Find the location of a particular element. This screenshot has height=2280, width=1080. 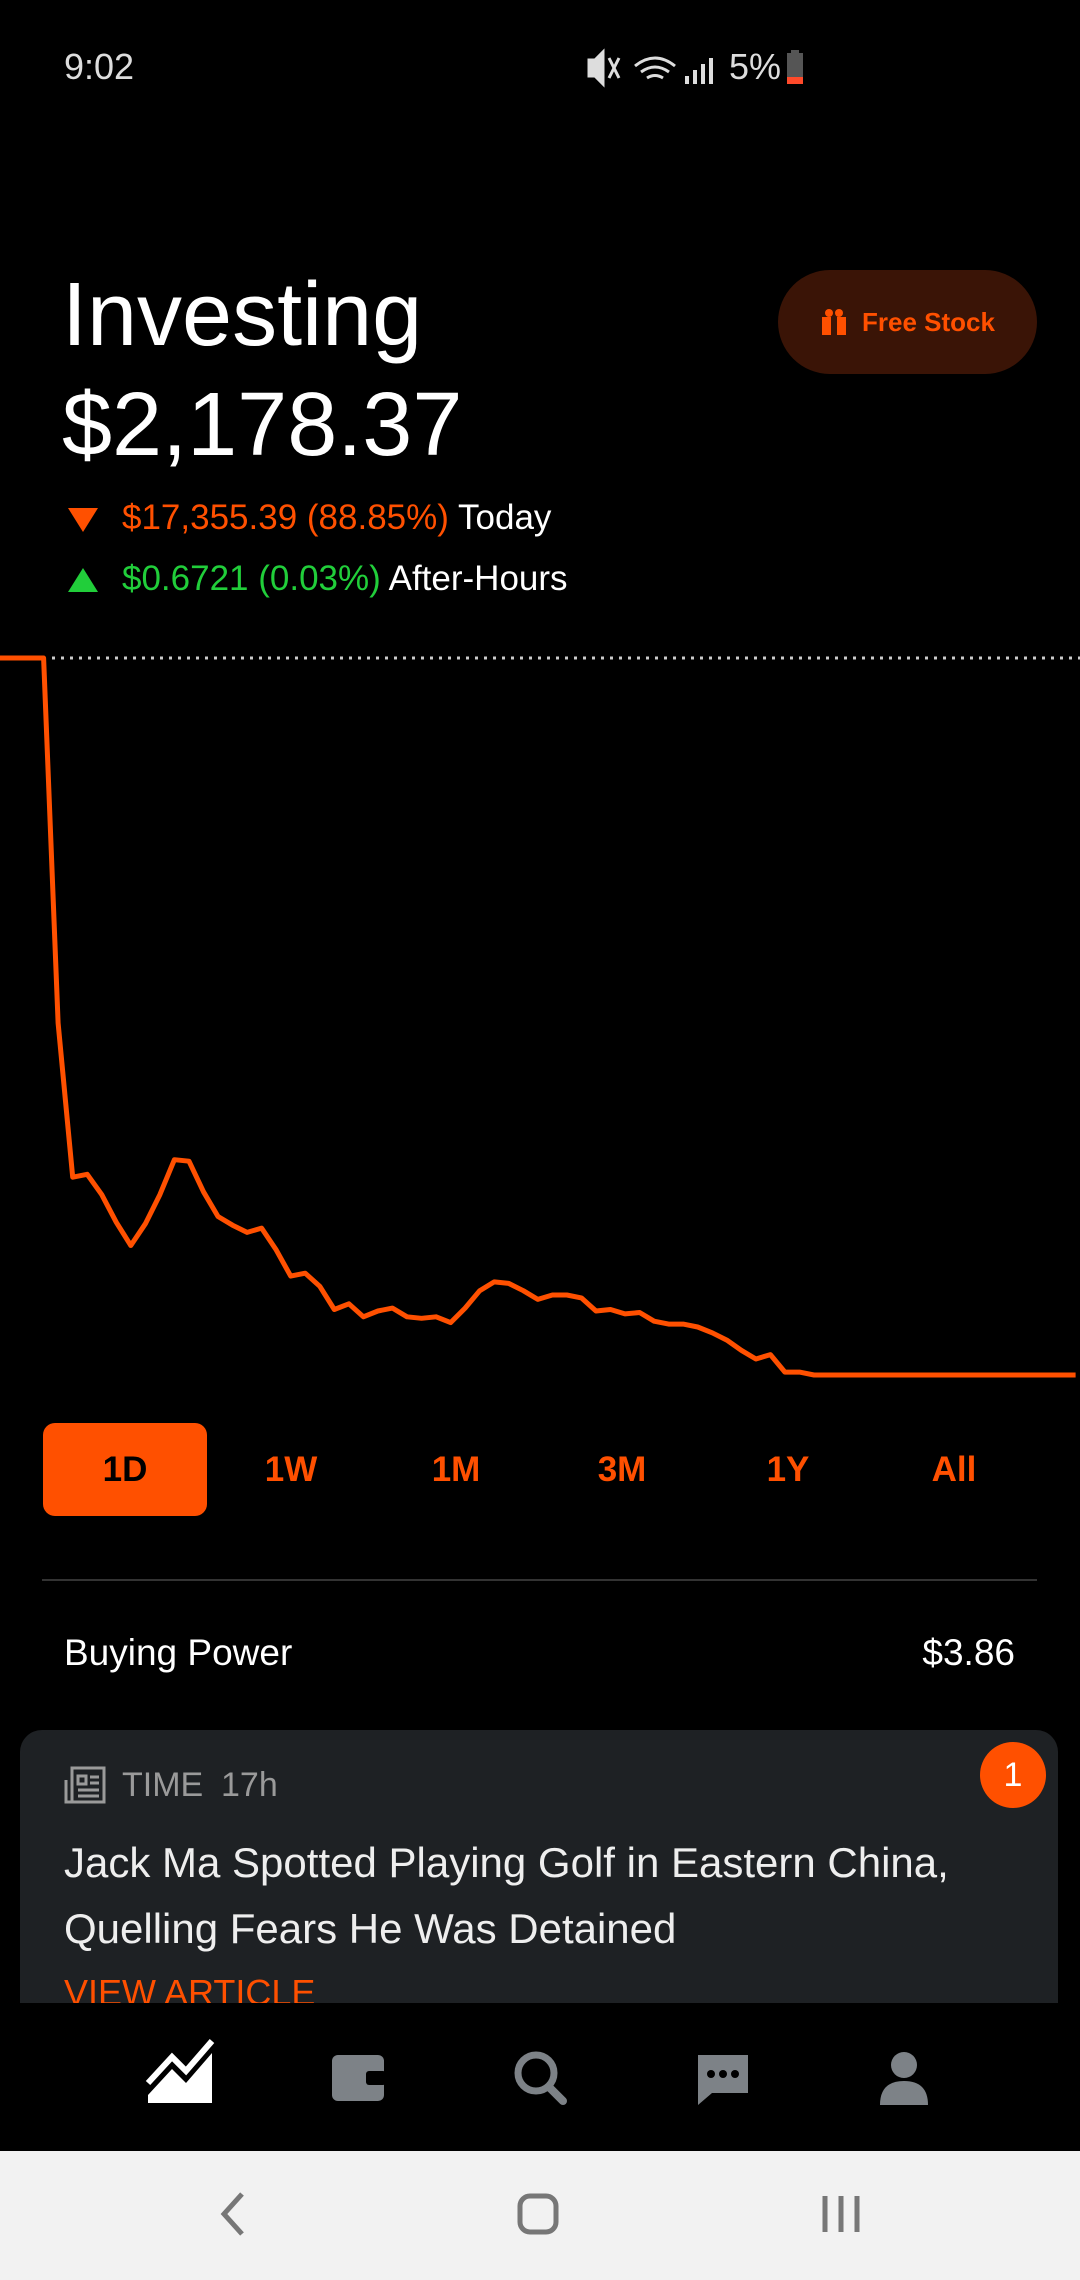

nav-icons is located at coordinates (536, 2072).